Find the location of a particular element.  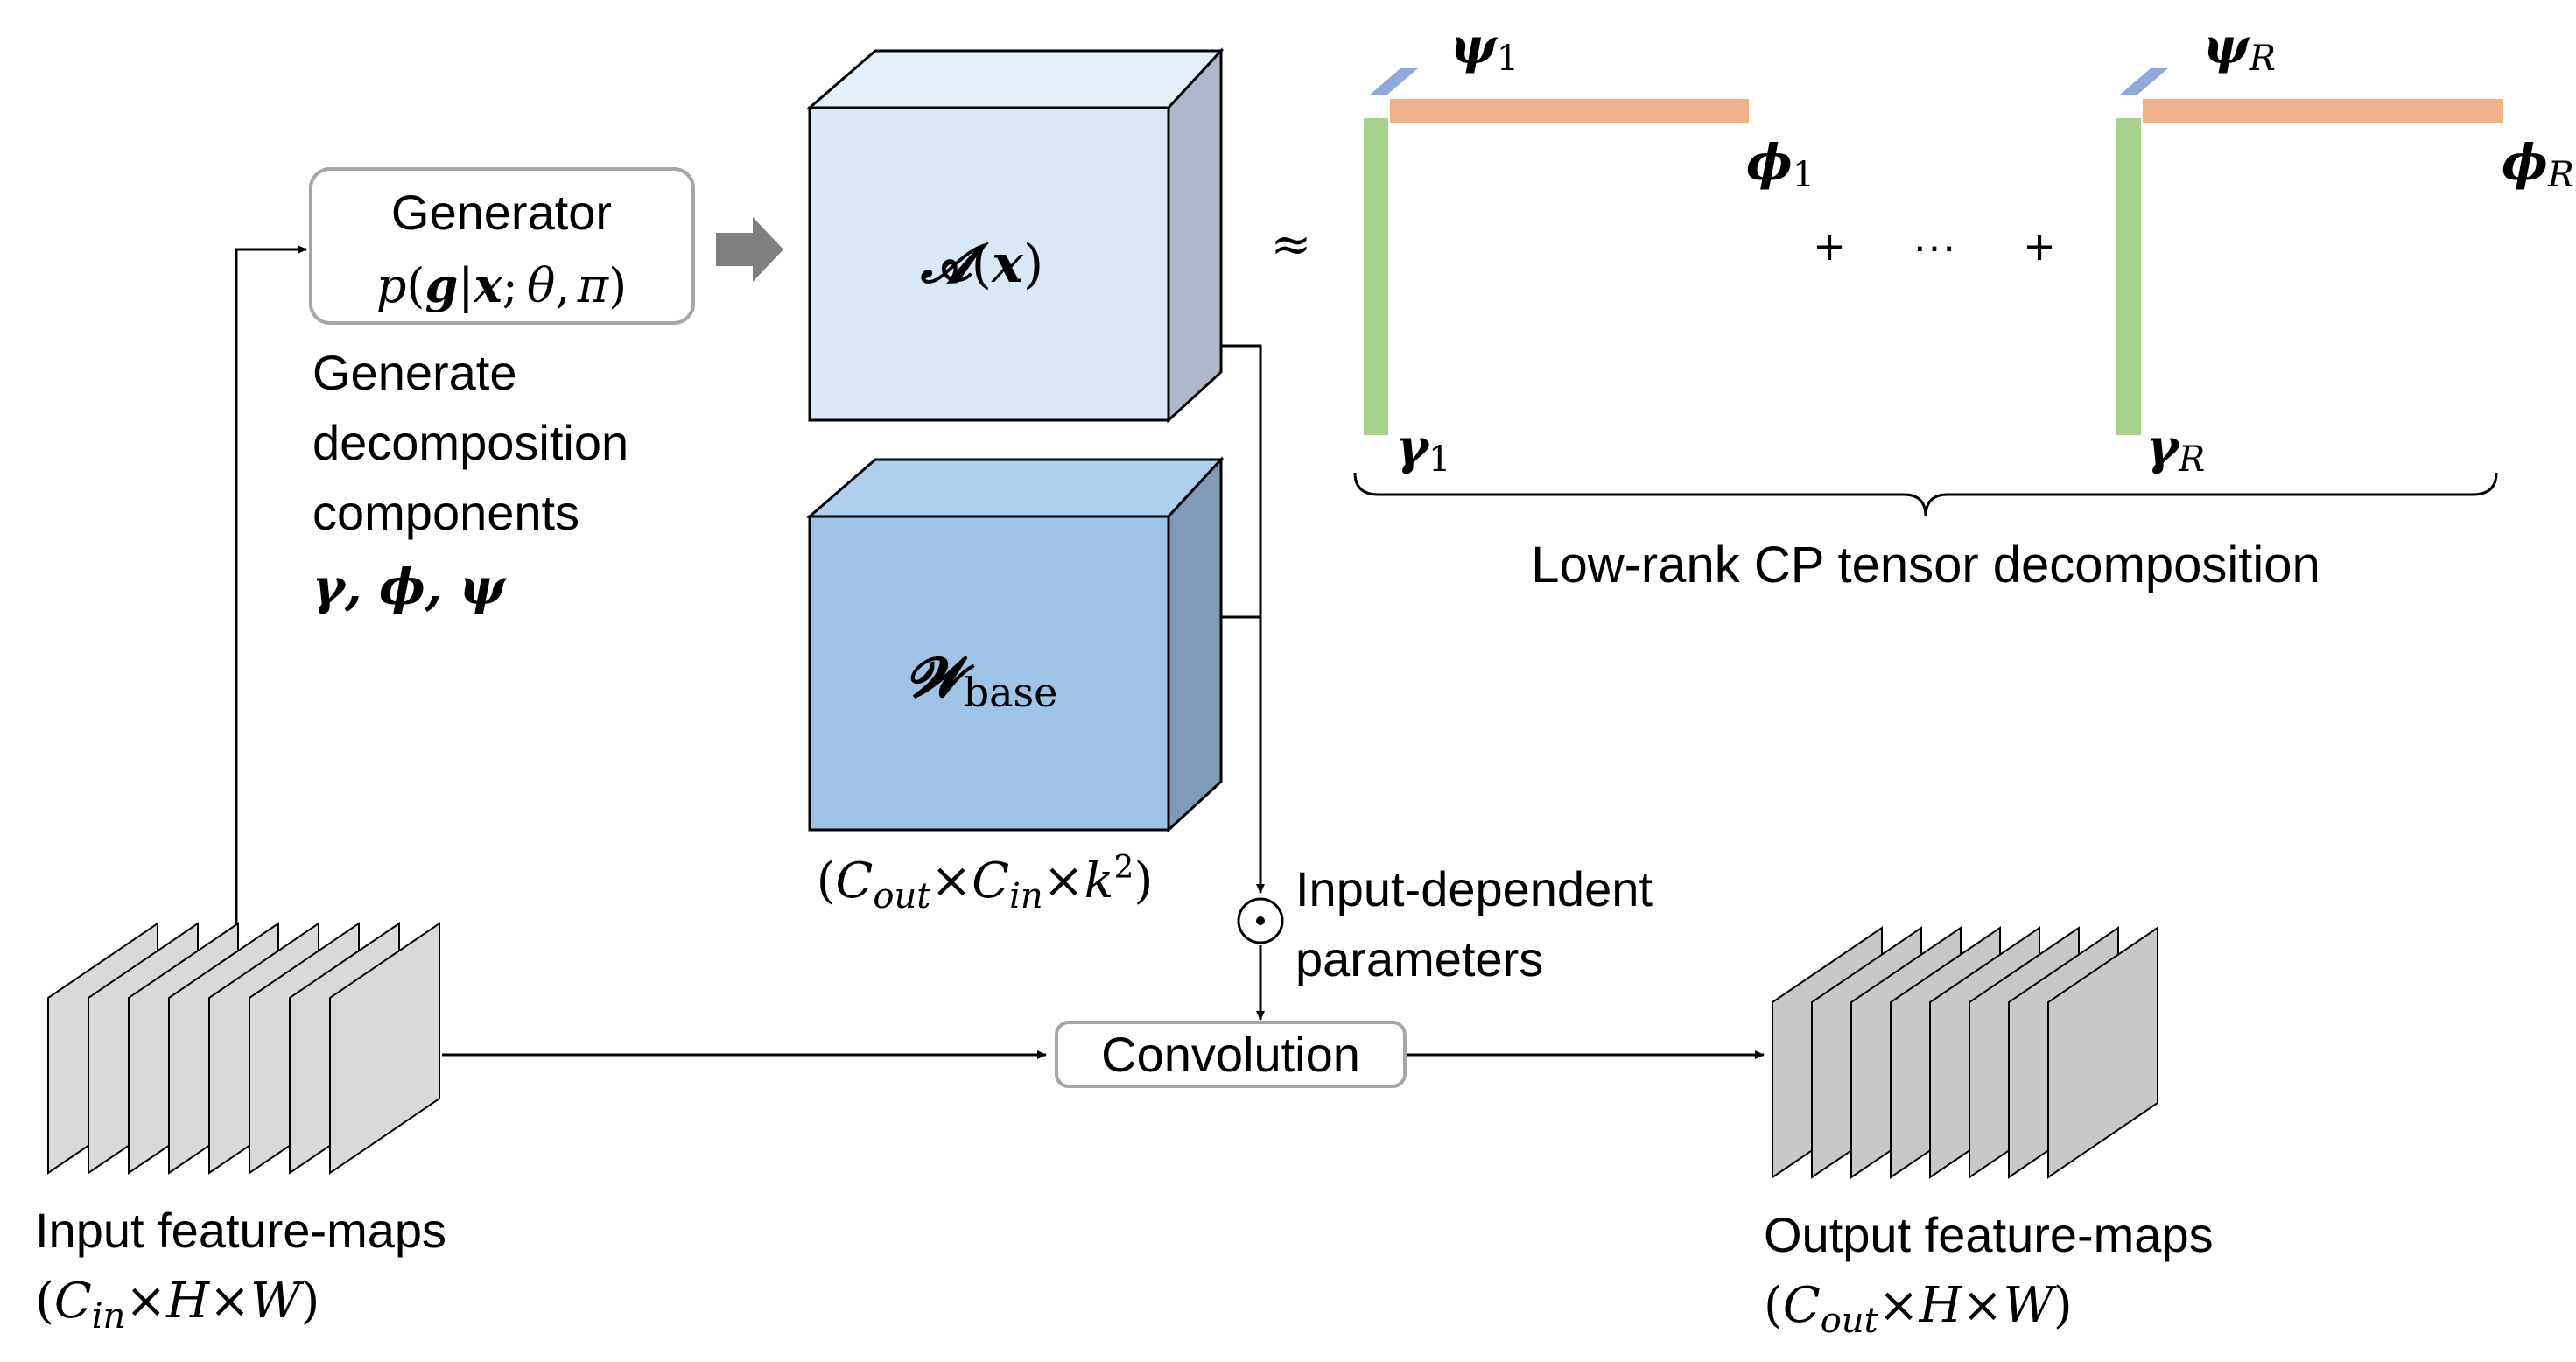

tensor-a-top-face is located at coordinates (1015, 79).